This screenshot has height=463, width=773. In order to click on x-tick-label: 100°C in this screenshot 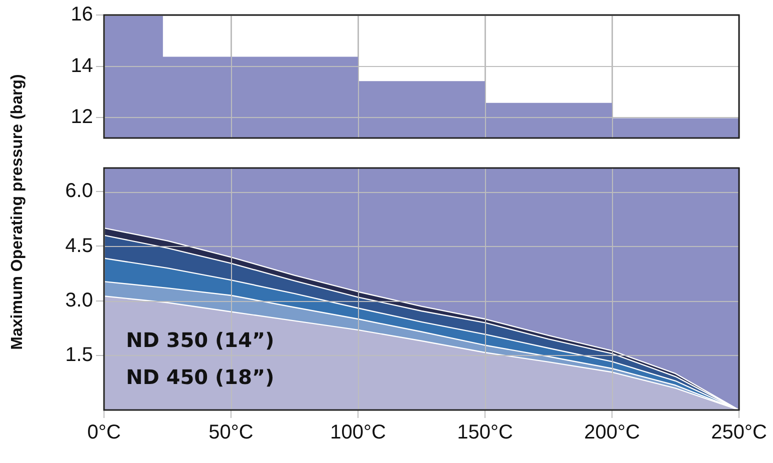, I will do `click(358, 433)`.